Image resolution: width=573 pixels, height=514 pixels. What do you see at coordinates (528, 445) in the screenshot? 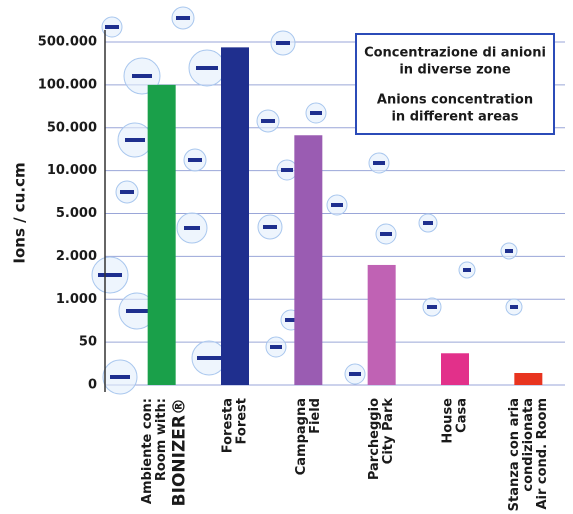
I see `x-tick-label: condizionata` at bounding box center [528, 445].